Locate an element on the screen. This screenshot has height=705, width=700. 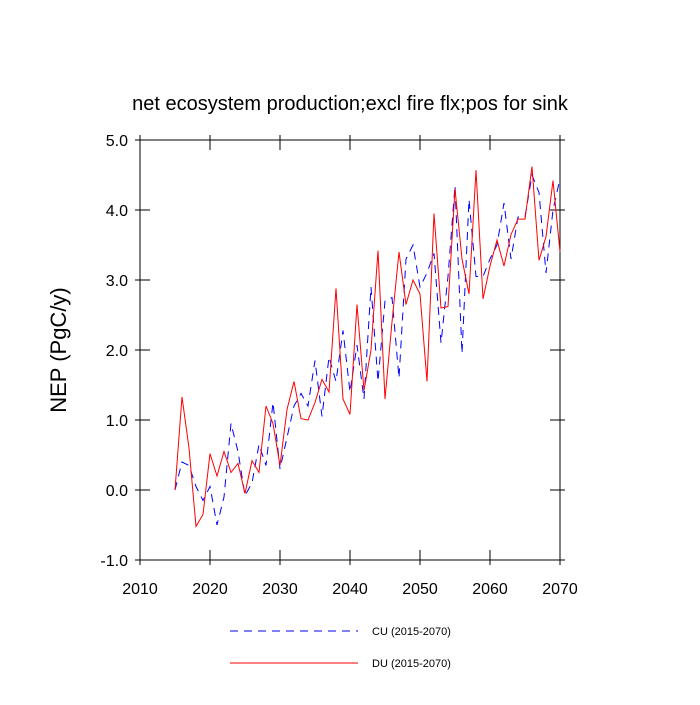
y-tick-label: 4.0 is located at coordinates (117, 211).